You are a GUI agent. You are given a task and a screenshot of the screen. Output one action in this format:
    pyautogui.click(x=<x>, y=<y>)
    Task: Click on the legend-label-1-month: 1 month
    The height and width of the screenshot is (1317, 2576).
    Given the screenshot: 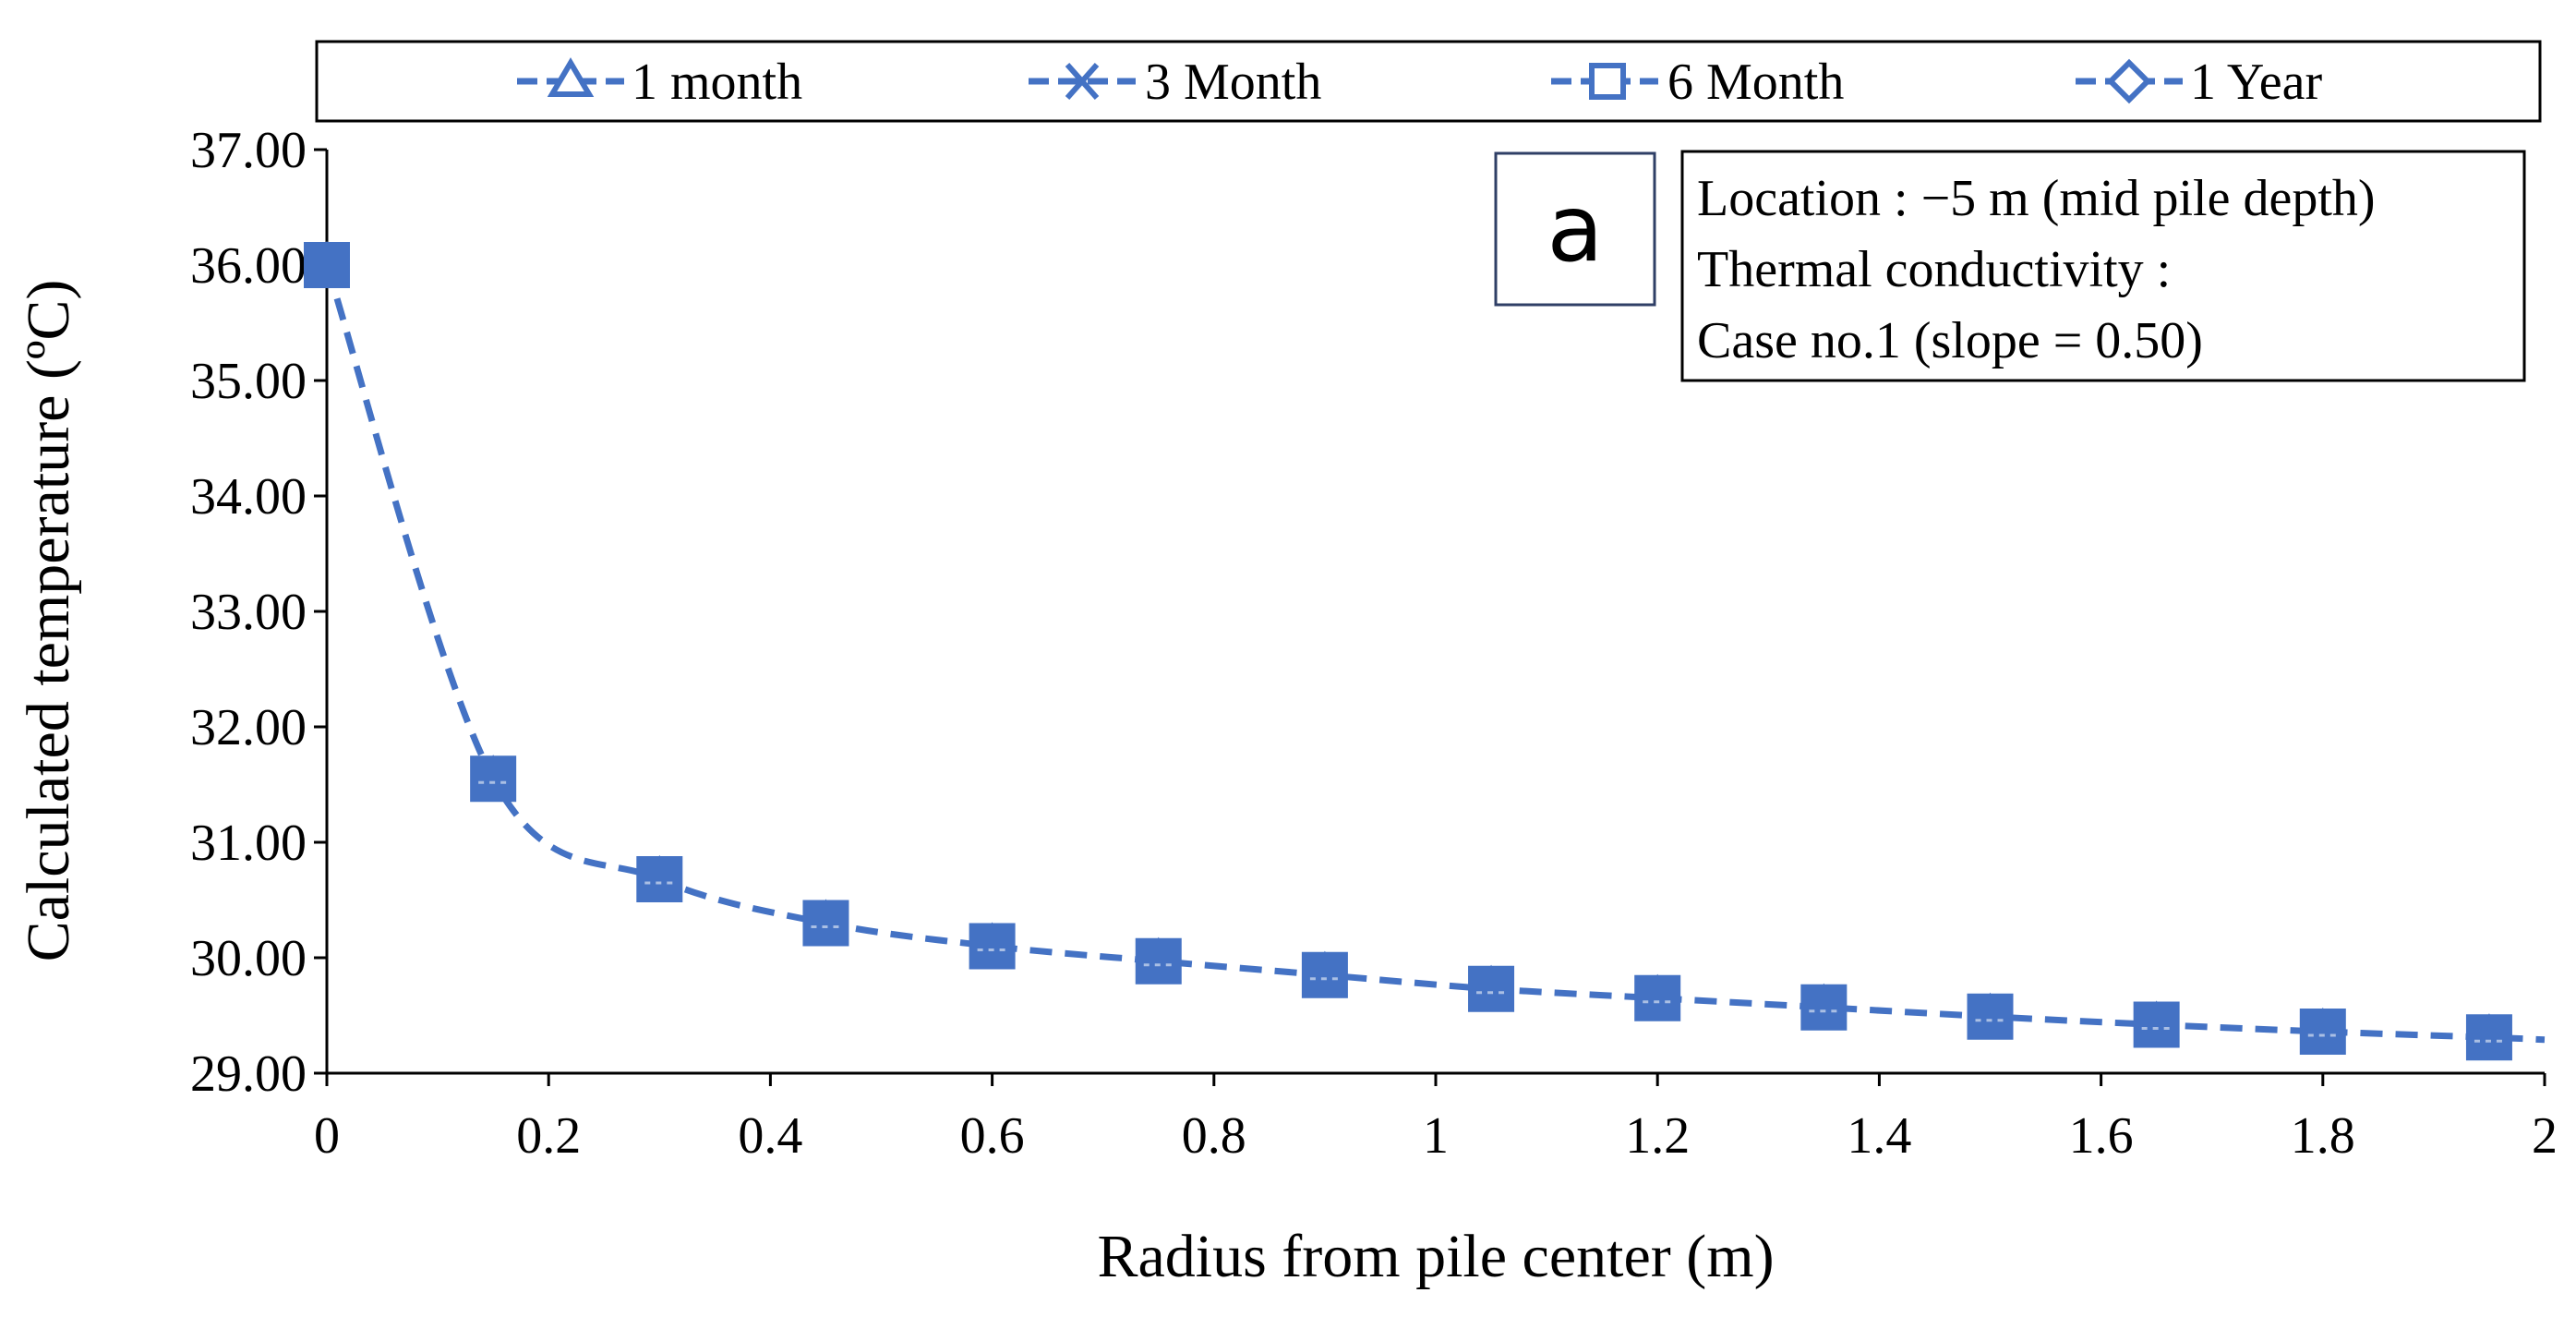 What is the action you would take?
    pyautogui.click(x=717, y=82)
    